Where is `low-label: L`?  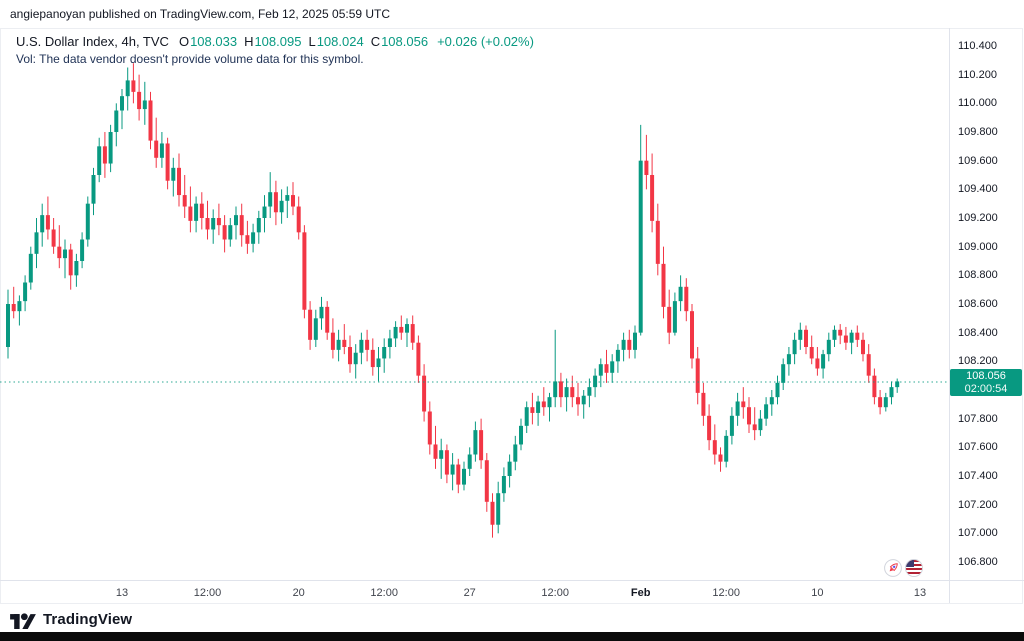 low-label: L is located at coordinates (312, 41).